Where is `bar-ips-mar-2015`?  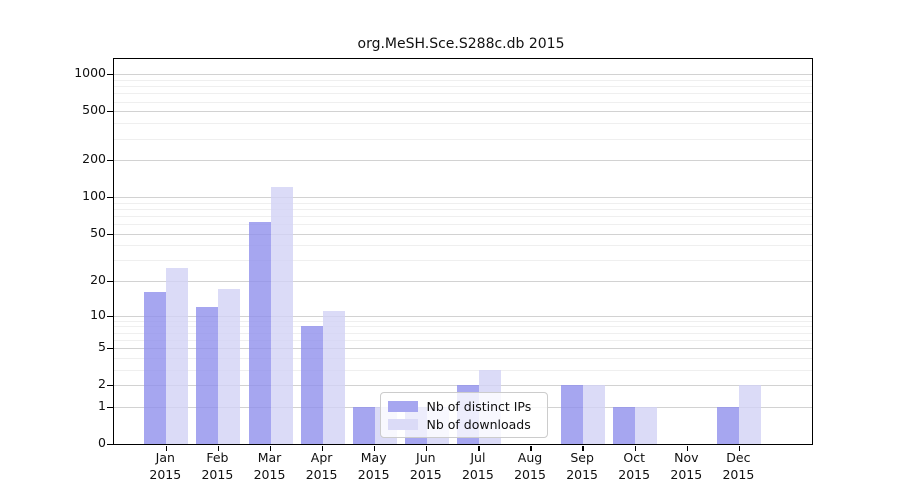
bar-ips-mar-2015 is located at coordinates (259, 333).